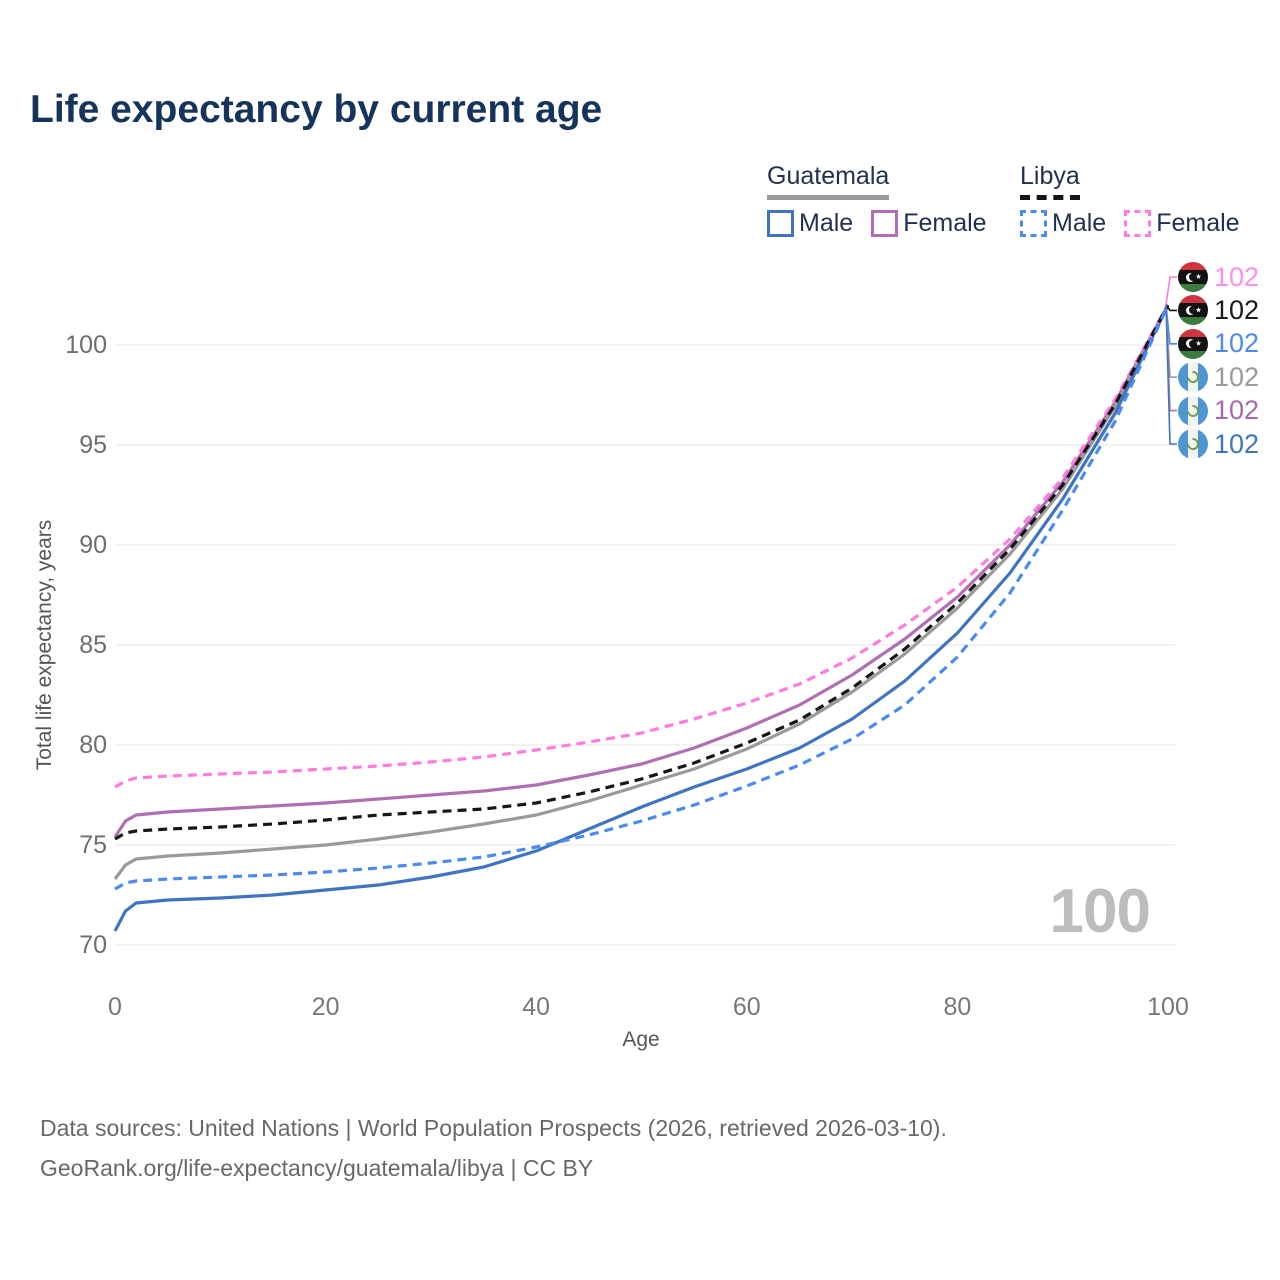 Image resolution: width=1280 pixels, height=1280 pixels. I want to click on legend-country-guatemala: Guatemala, so click(828, 181).